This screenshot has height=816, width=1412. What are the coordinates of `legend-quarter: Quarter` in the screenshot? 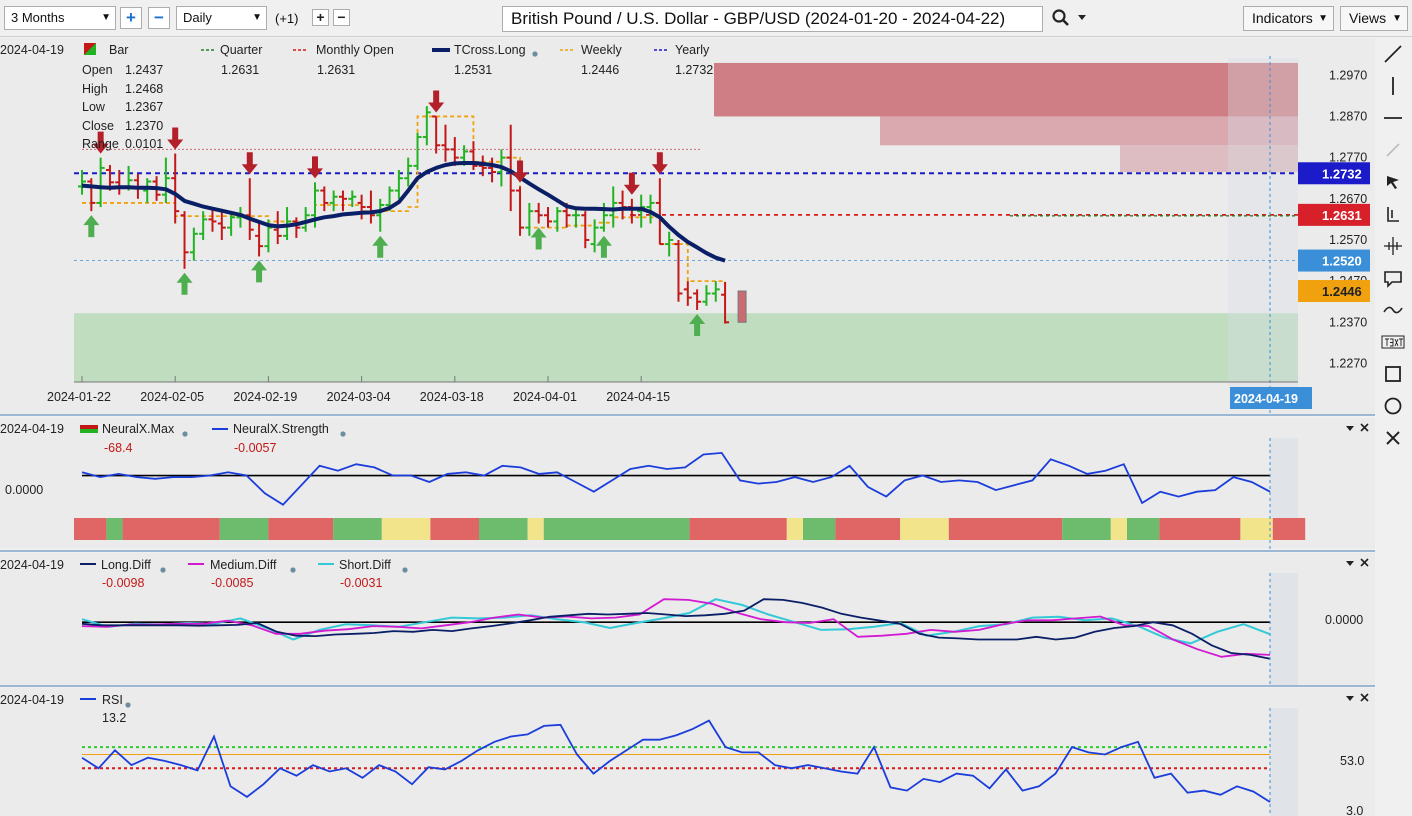 It's located at (241, 50).